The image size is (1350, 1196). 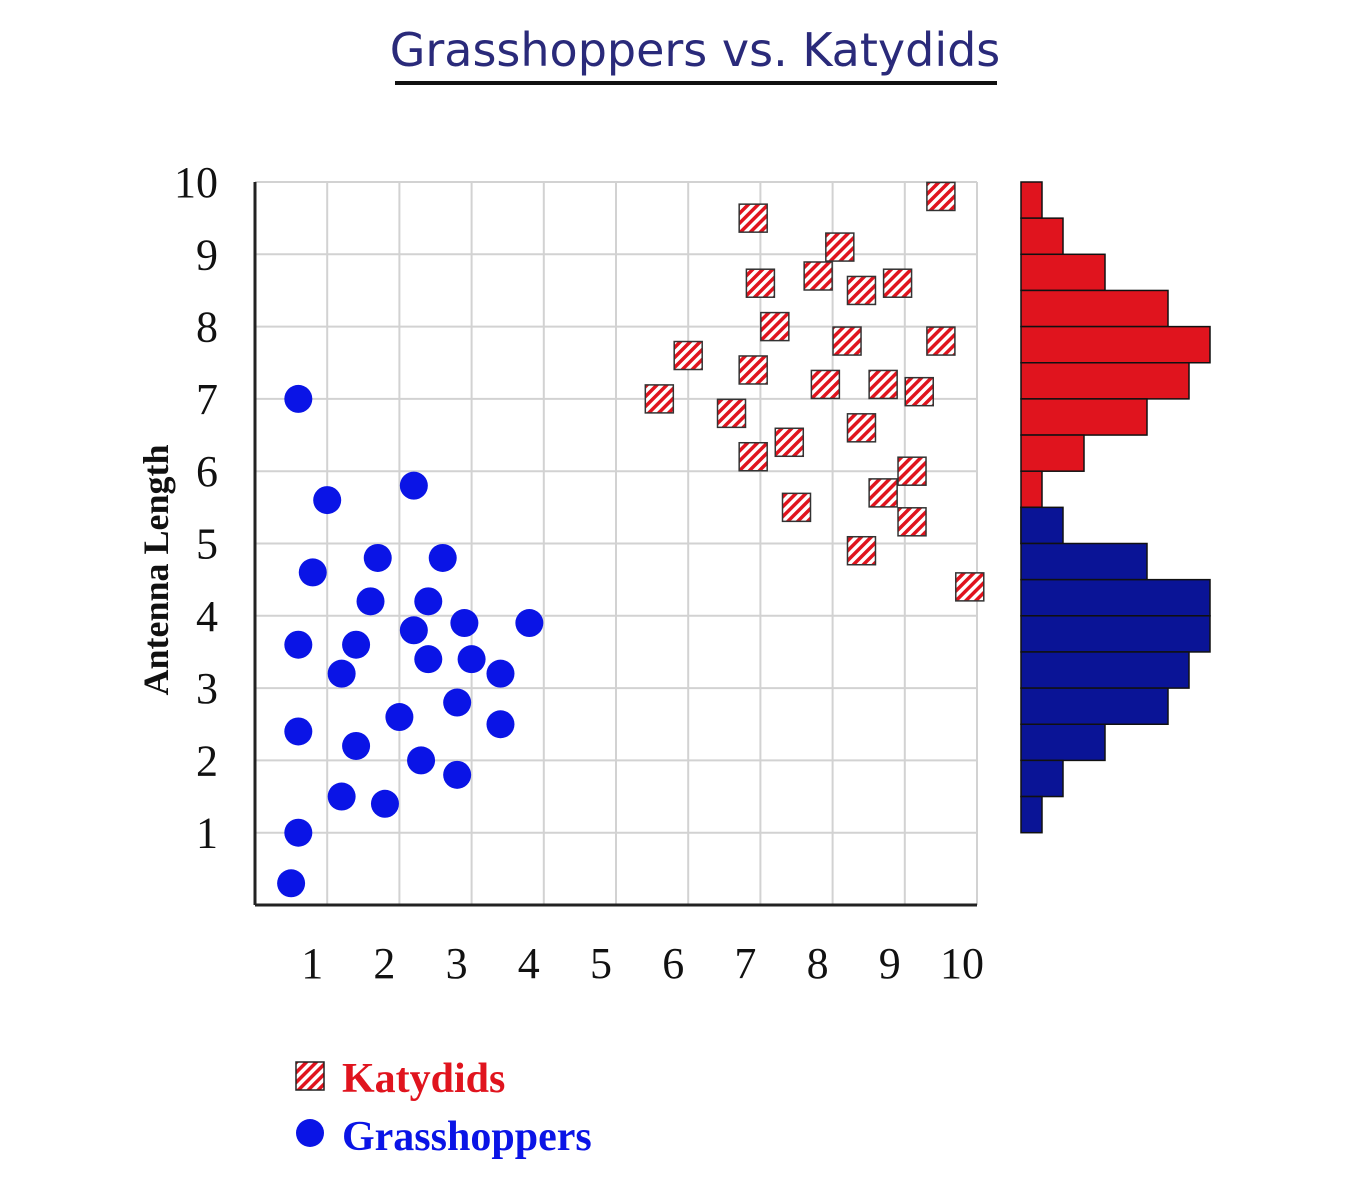 What do you see at coordinates (207, 688) in the screenshot?
I see `y-tick-label: 3` at bounding box center [207, 688].